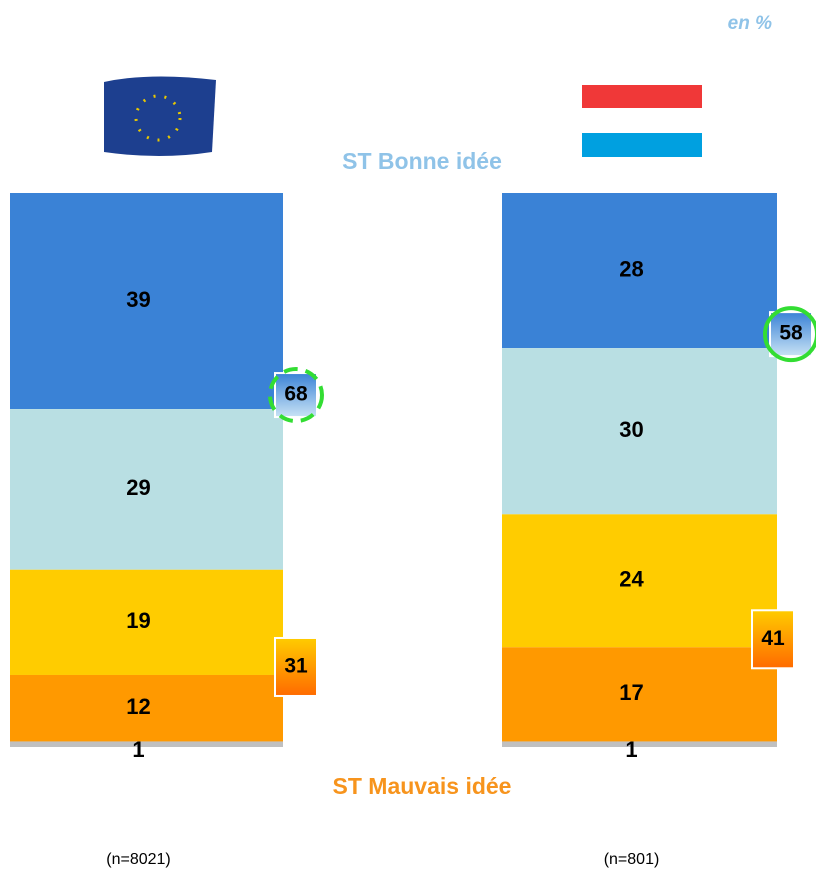 The height and width of the screenshot is (871, 816). I want to click on segment-label: 24, so click(631, 579).